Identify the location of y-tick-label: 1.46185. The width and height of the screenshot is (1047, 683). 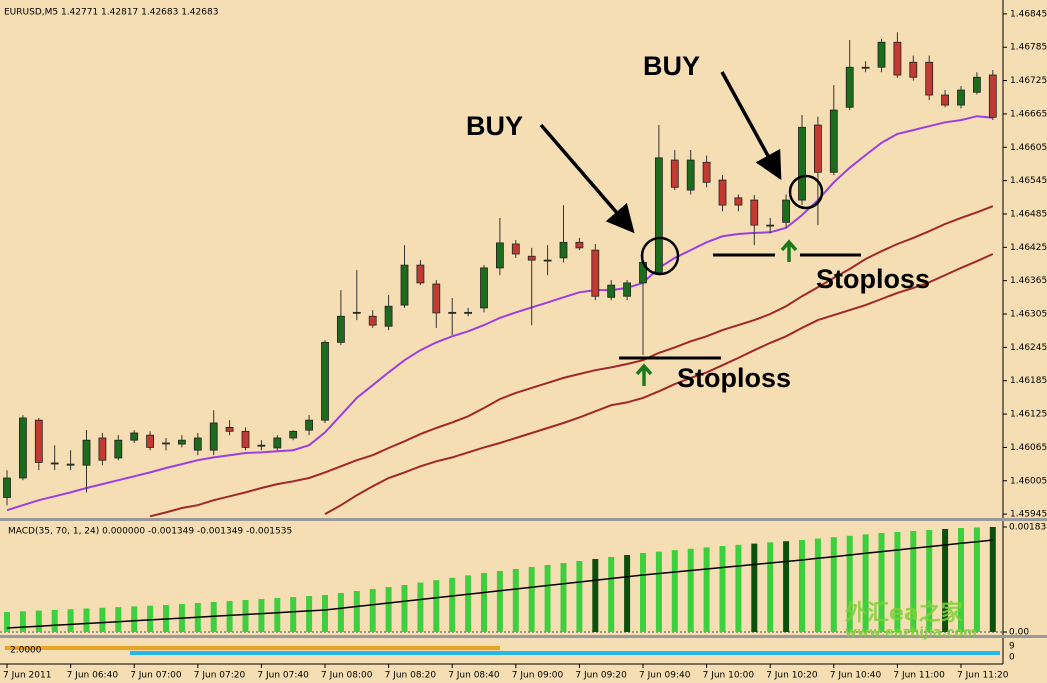
(1028, 381).